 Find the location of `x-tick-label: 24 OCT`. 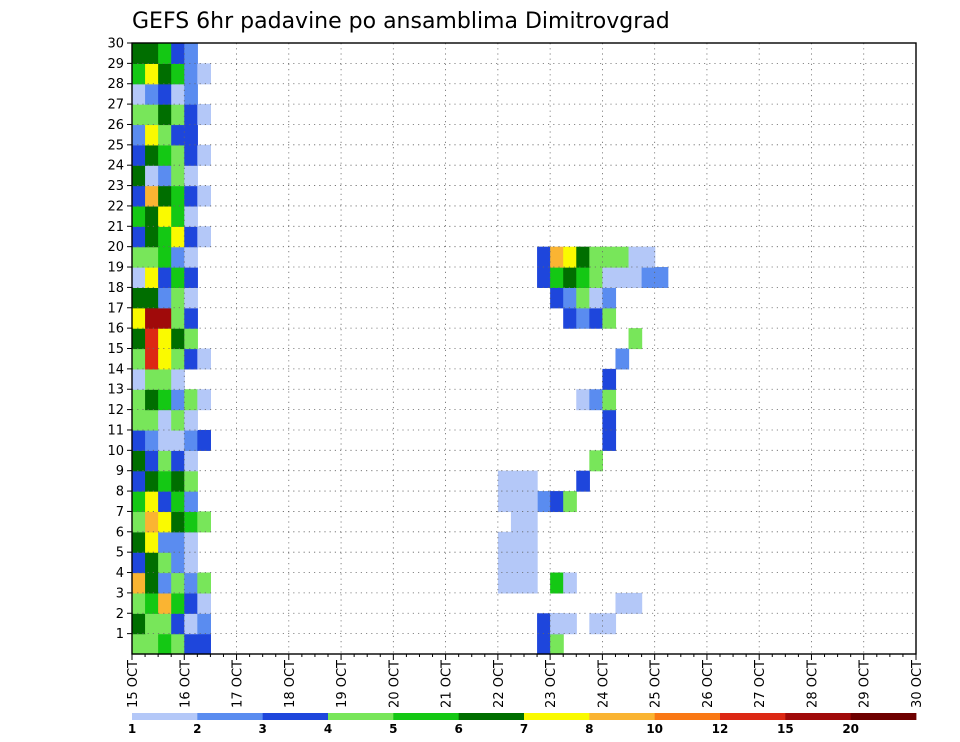

x-tick-label: 24 OCT is located at coordinates (603, 684).